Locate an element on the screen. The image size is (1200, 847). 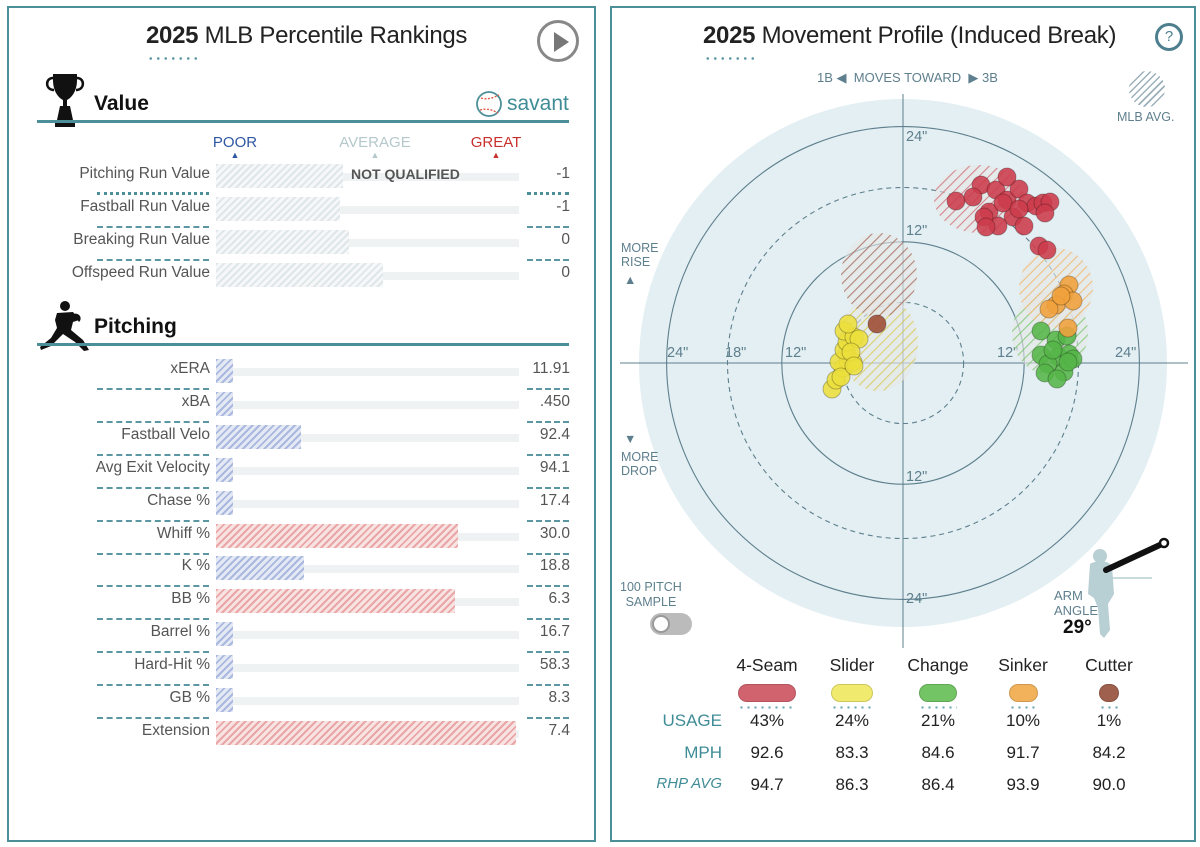
pitch-type-header: Change is located at coordinates (938, 665).